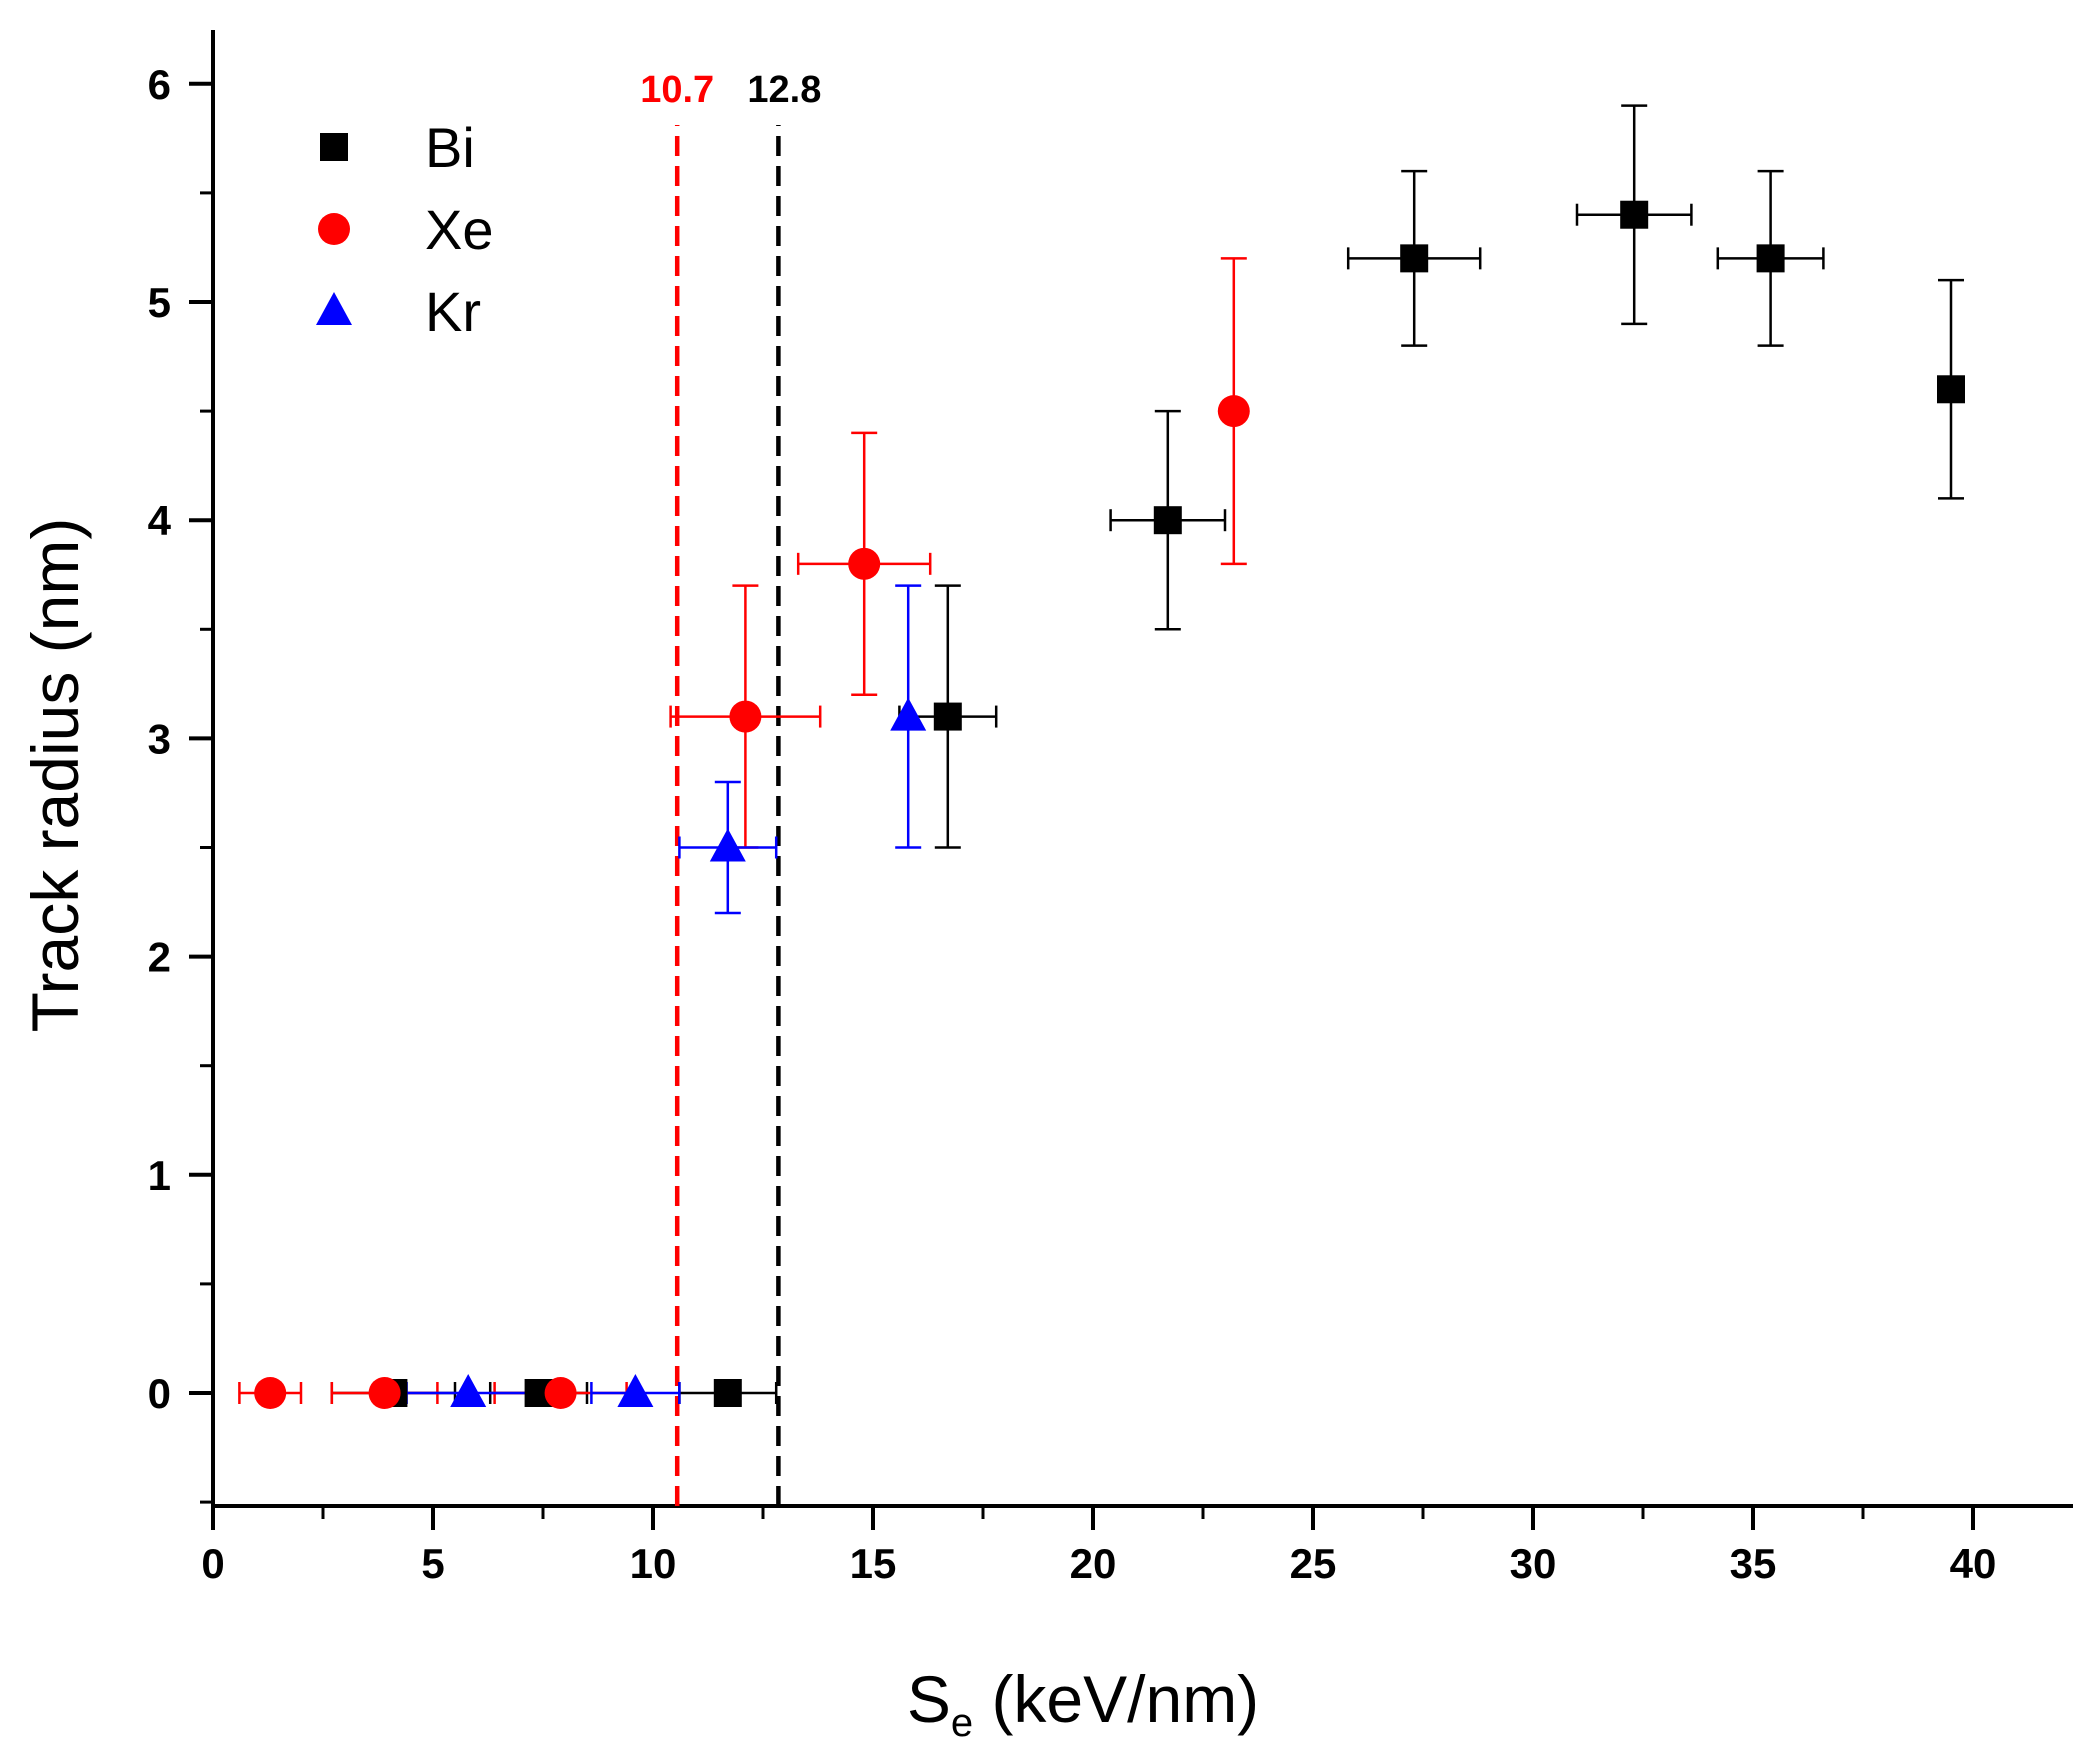  Describe the element at coordinates (450, 147) in the screenshot. I see `legend-label-bi: Bi` at that location.